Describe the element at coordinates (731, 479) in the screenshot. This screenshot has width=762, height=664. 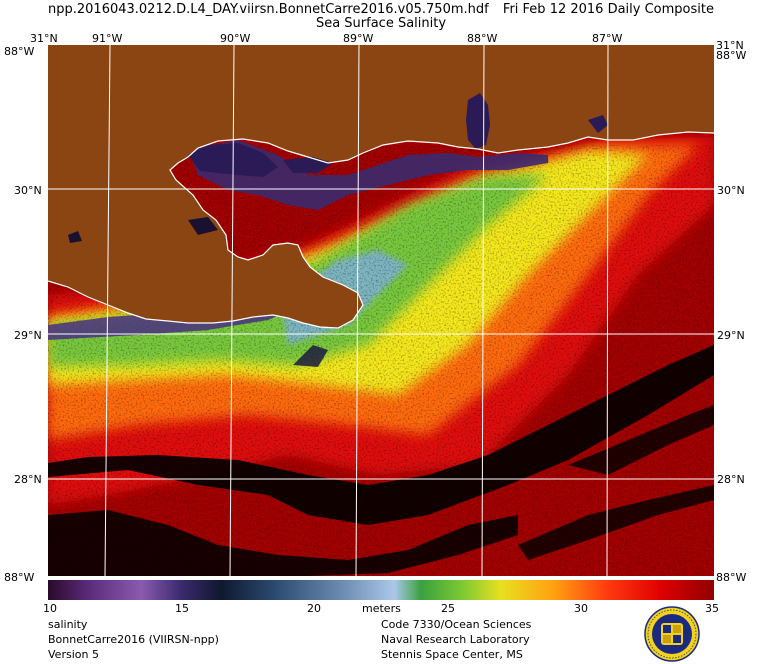
I see `lat-label-28n-right: 28°N` at that location.